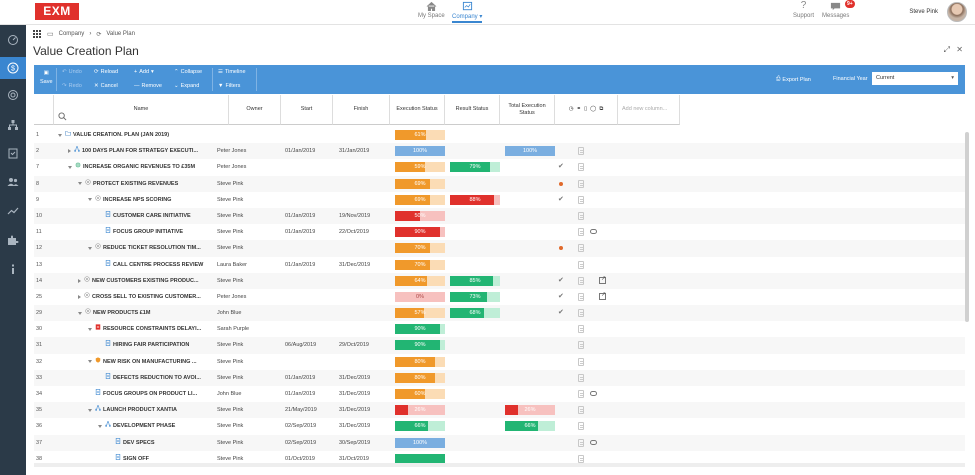 The height and width of the screenshot is (475, 975). Describe the element at coordinates (137, 426) in the screenshot. I see `row-name-cell: DEVELOPMENT PHASE` at that location.